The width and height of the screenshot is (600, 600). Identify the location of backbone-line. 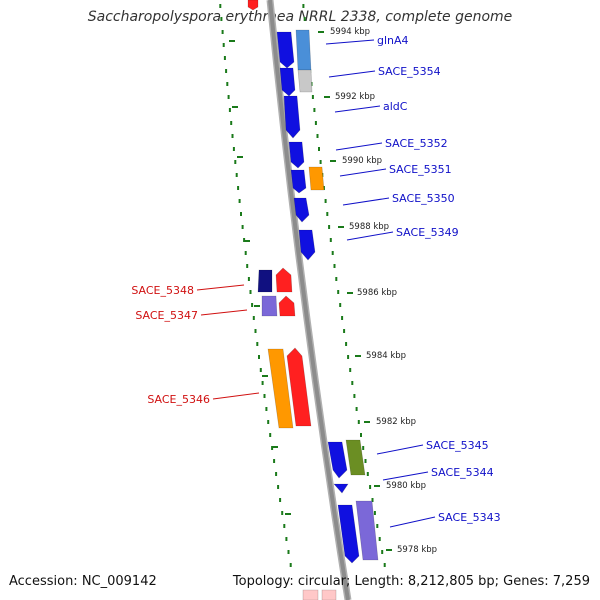
(309, 300).